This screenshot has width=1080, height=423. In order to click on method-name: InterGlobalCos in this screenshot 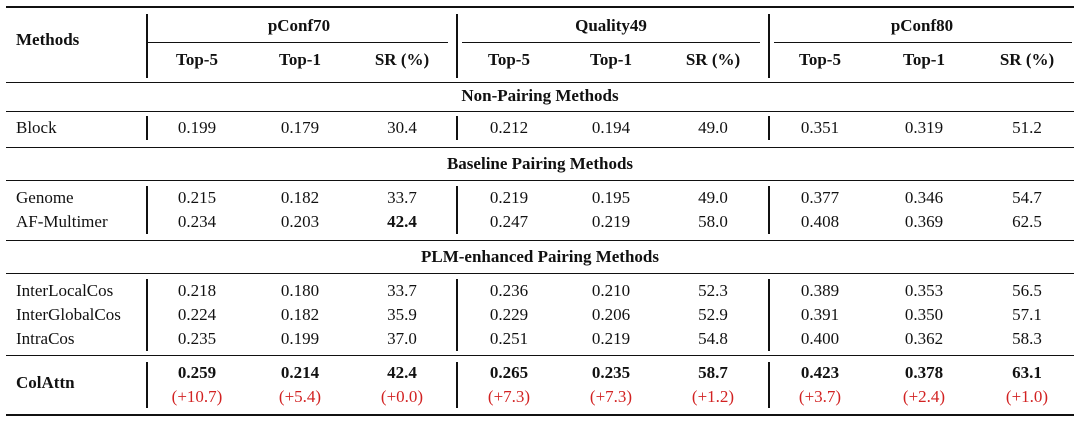, I will do `click(68, 314)`.